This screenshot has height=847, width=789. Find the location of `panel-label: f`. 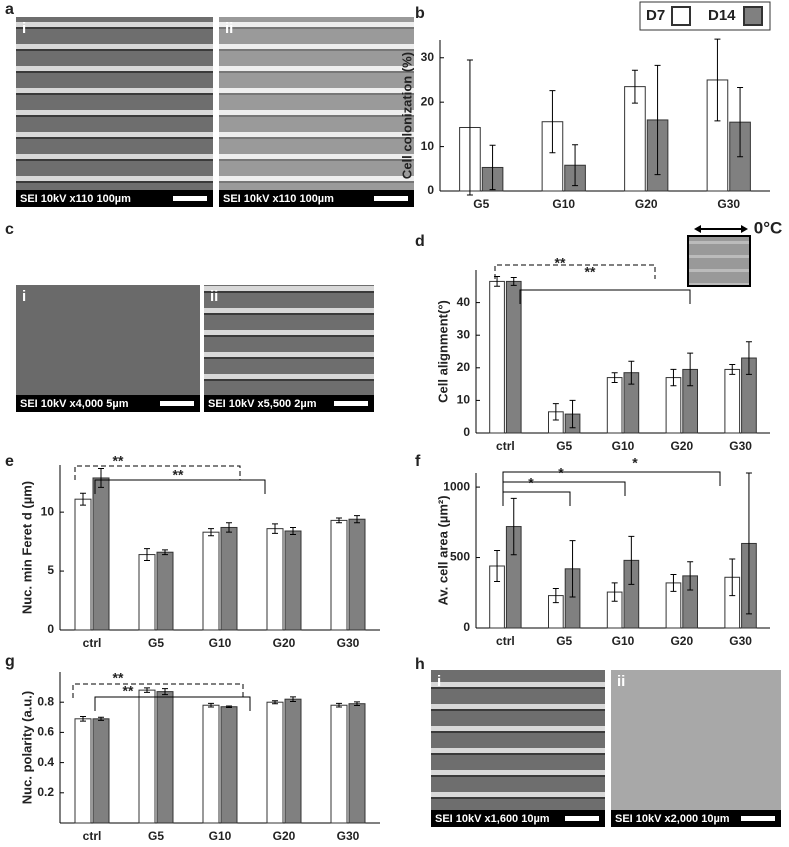

panel-label: f is located at coordinates (418, 461).